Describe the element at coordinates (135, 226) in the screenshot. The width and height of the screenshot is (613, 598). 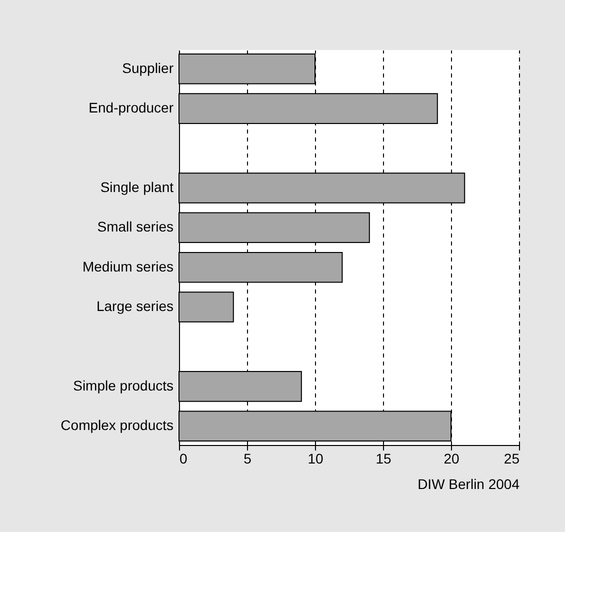
I see `y-tick-label: Small series` at that location.